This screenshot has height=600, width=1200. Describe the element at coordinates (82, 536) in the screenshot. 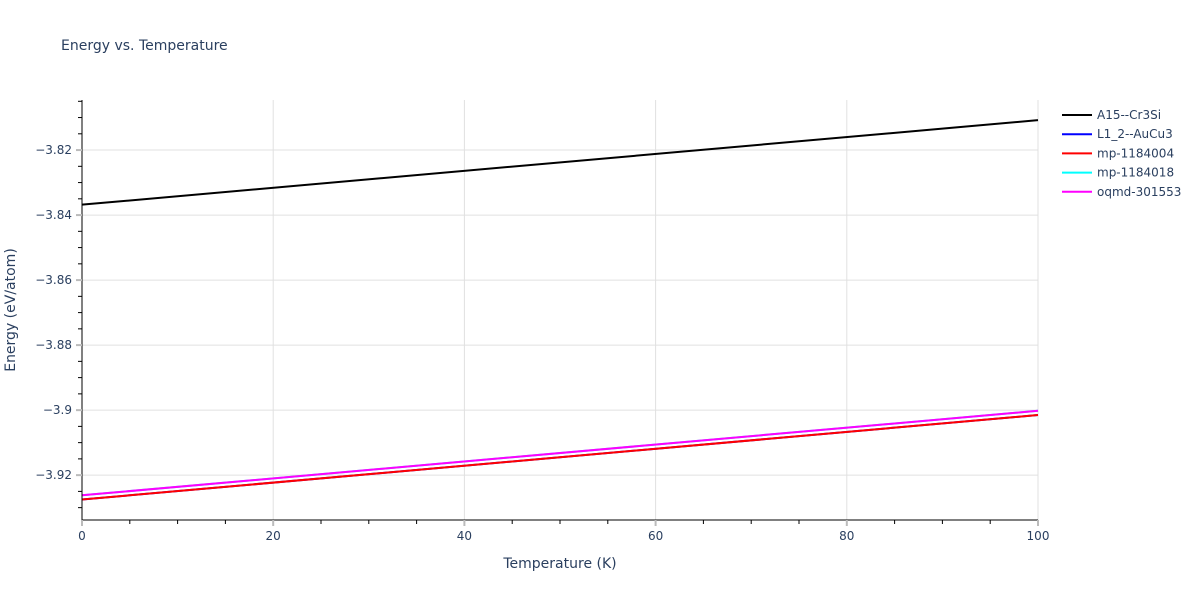

I see `x-tick-label: 0` at that location.